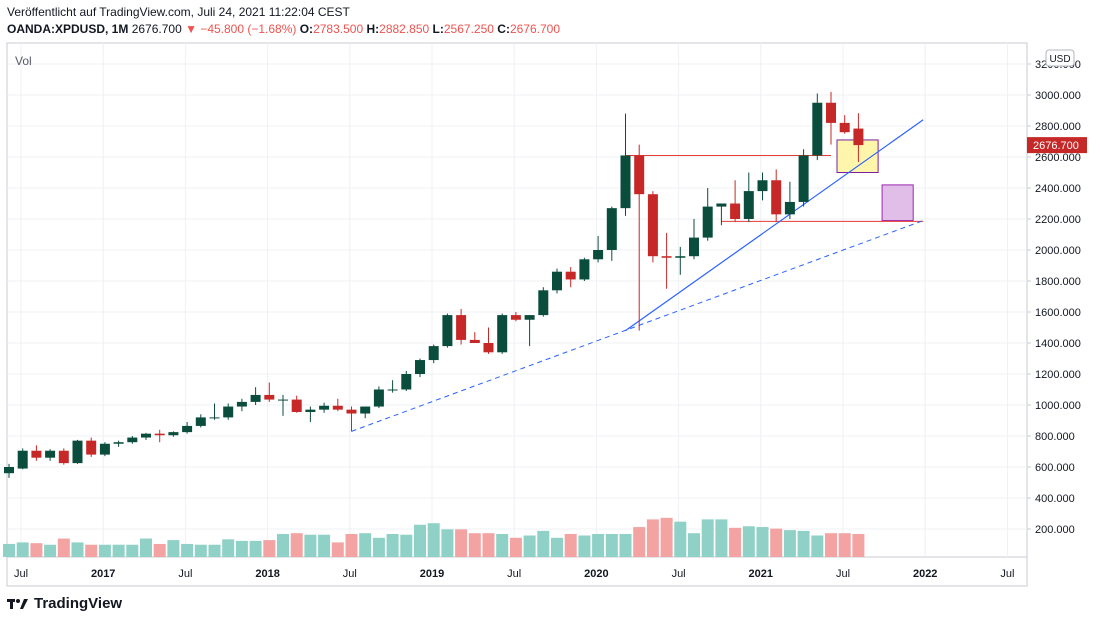 Image resolution: width=1100 pixels, height=623 pixels. I want to click on price-change: ▼ −45.800 (−1.68%), so click(241, 29).